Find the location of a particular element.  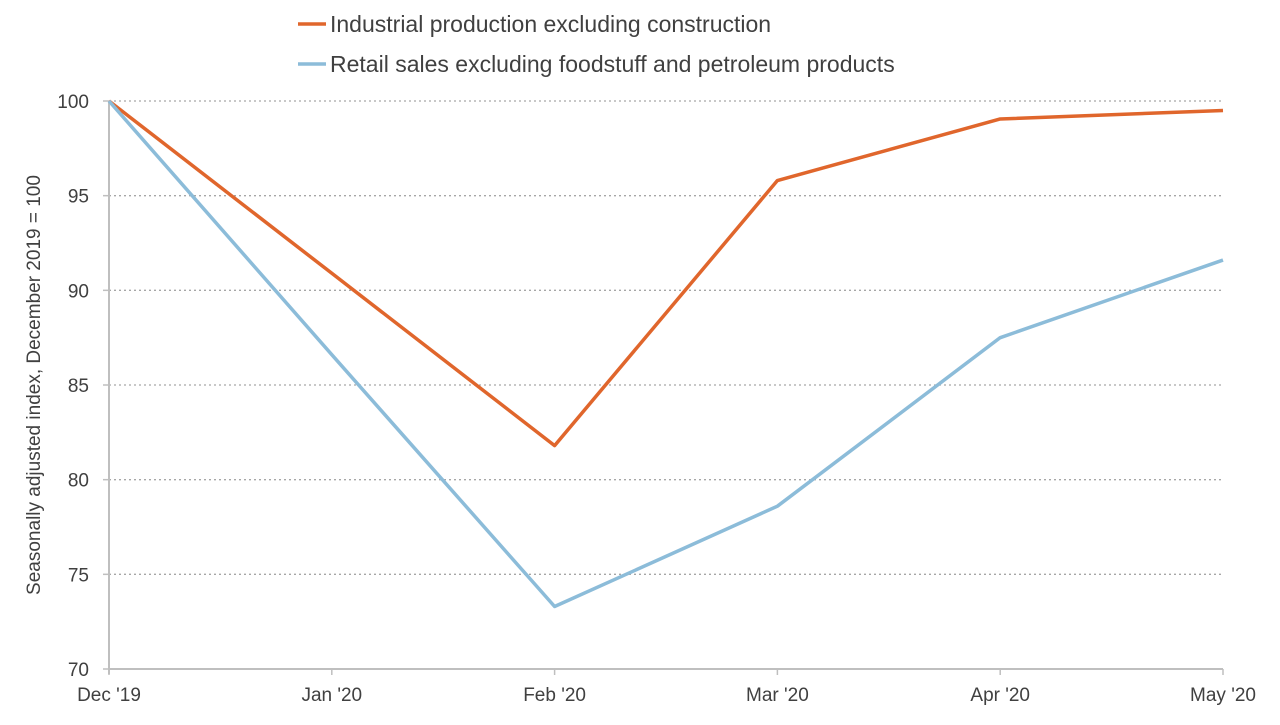

y-tick-label: 70 is located at coordinates (78, 670).